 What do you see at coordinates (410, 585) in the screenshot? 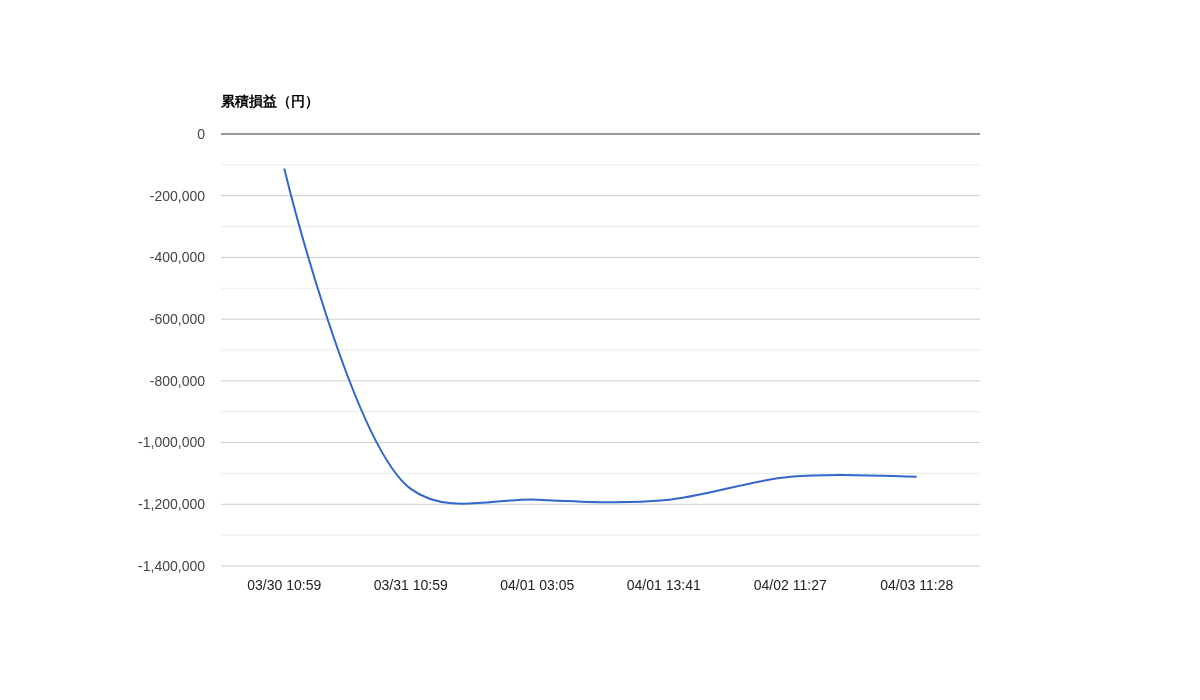
I see `x-tick-label: 03/31 10:59` at bounding box center [410, 585].